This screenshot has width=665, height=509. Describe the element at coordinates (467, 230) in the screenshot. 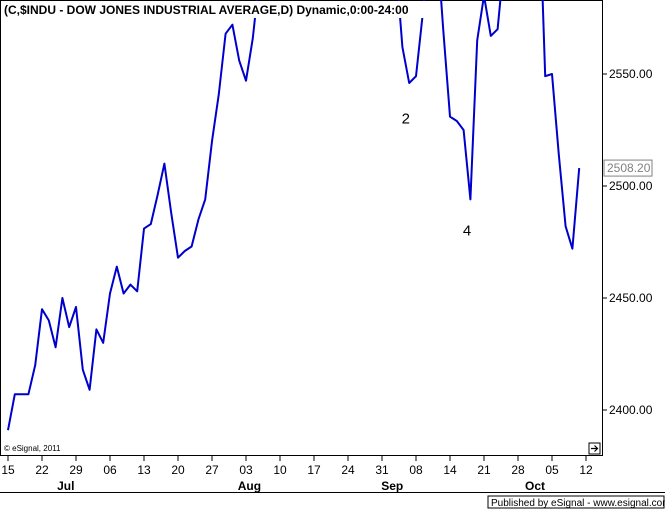

I see `wave-label: 4` at that location.